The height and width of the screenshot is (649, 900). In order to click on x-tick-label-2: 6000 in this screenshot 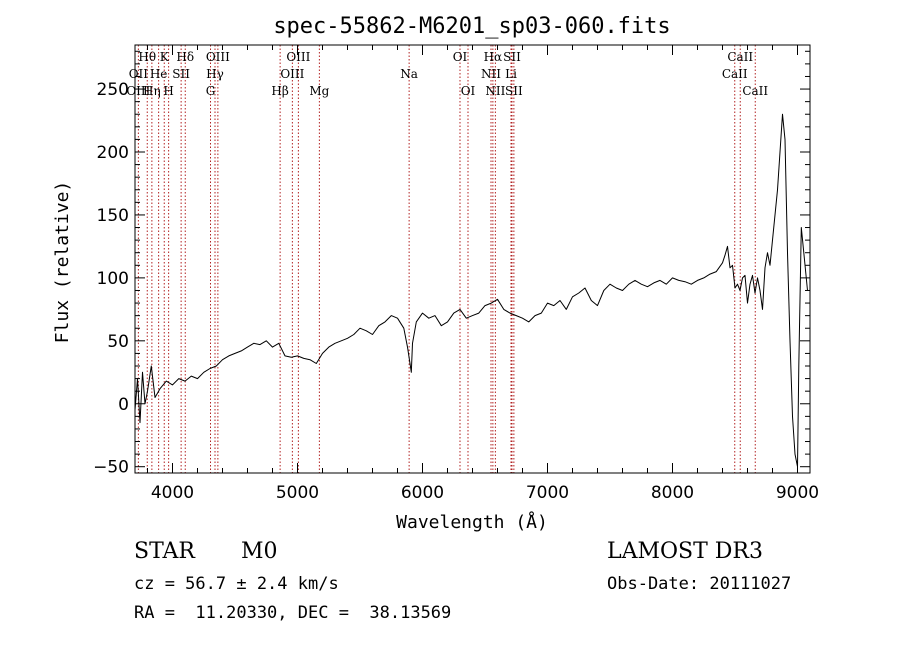, I will do `click(422, 493)`.